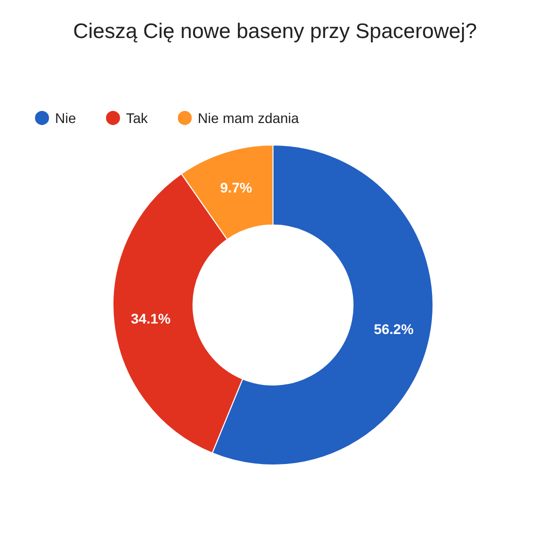  What do you see at coordinates (151, 318) in the screenshot?
I see `data-label: 34.1%` at bounding box center [151, 318].